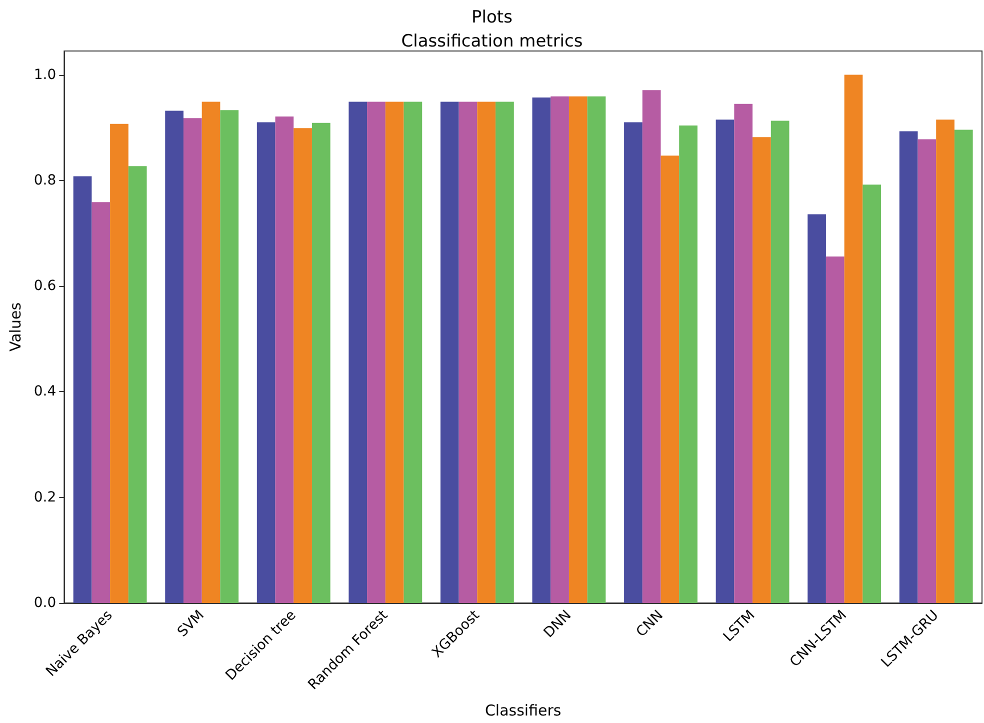 The image size is (984, 723). I want to click on y-axis-title: Values, so click(15, 327).